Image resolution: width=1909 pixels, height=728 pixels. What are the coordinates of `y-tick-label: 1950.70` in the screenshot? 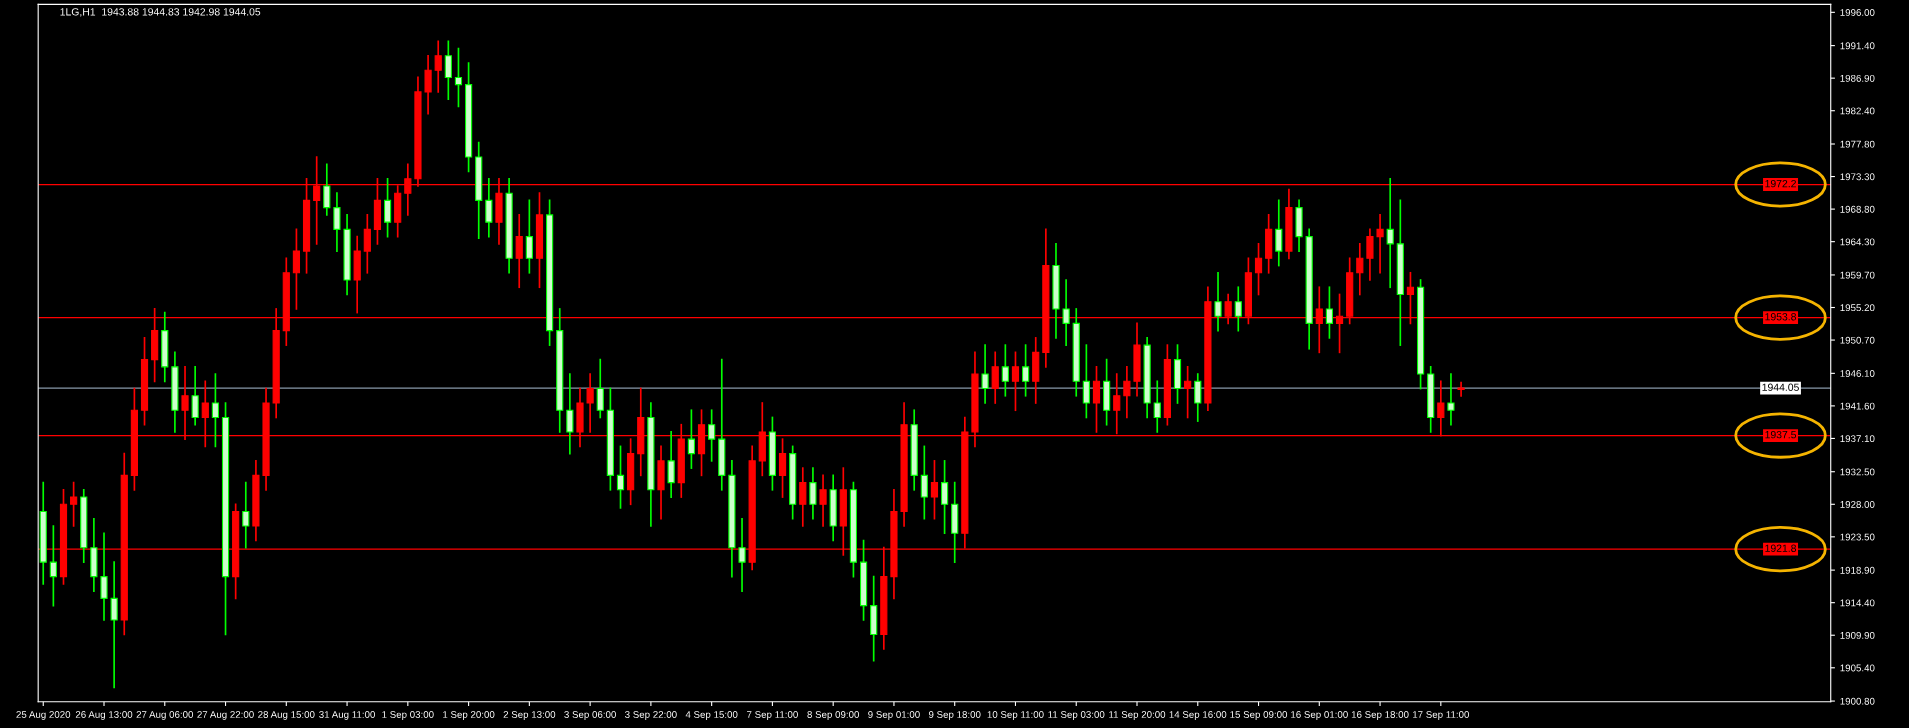 It's located at (1857, 340).